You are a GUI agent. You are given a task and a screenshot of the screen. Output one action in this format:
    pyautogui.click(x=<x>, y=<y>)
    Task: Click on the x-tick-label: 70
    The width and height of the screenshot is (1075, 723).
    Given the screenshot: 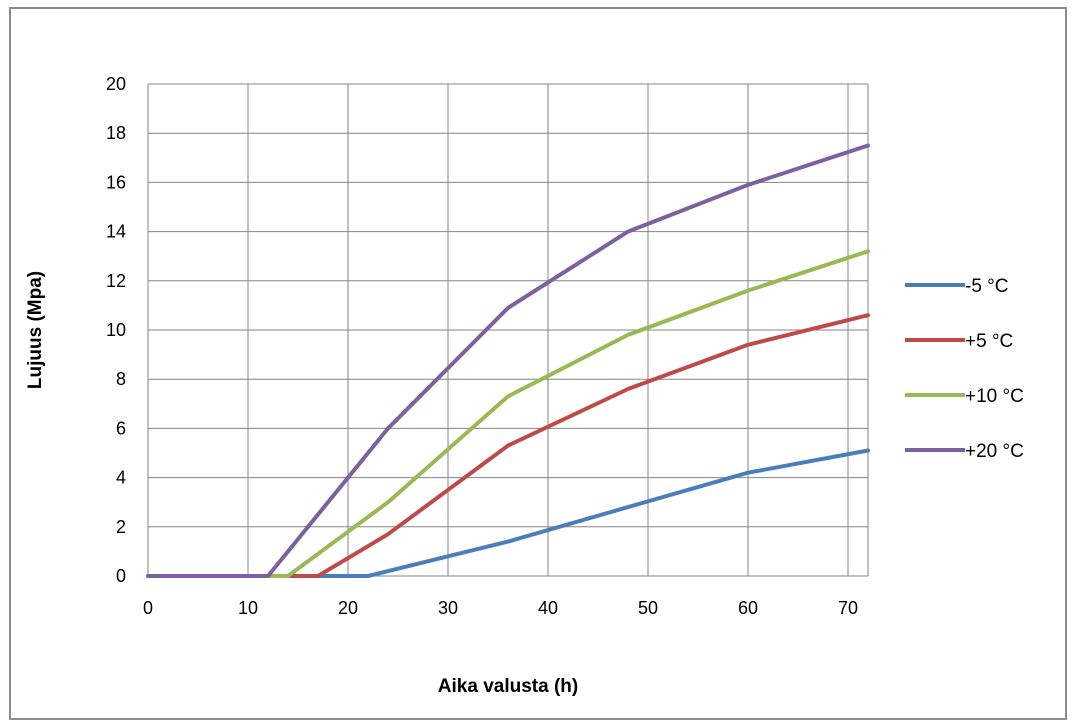 What is the action you would take?
    pyautogui.click(x=848, y=608)
    